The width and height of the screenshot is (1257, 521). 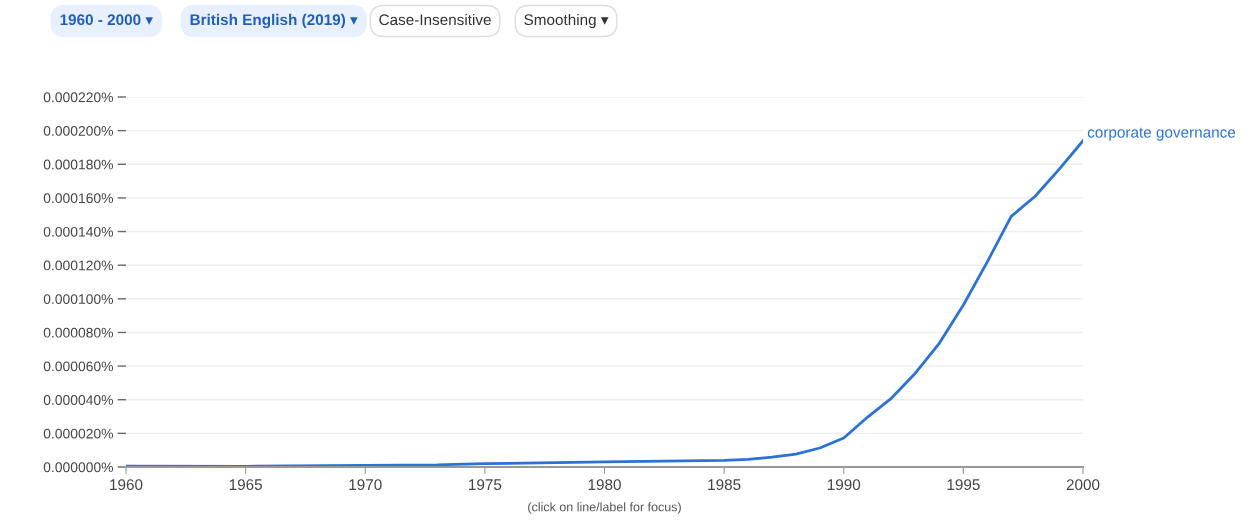 I want to click on y-tick-label: 0.000120%, so click(x=78, y=265).